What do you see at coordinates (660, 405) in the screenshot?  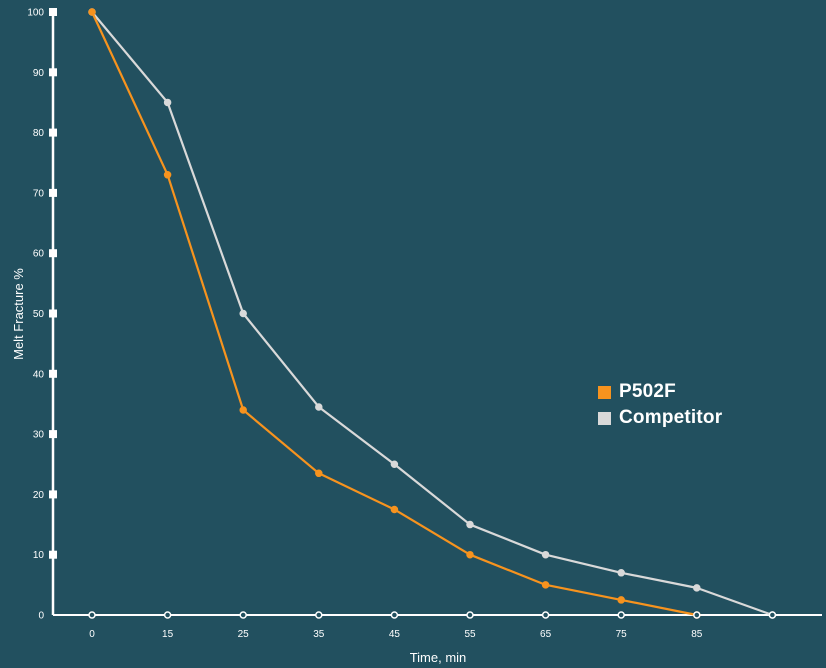 I see `chart-legend: P502F Competitor` at bounding box center [660, 405].